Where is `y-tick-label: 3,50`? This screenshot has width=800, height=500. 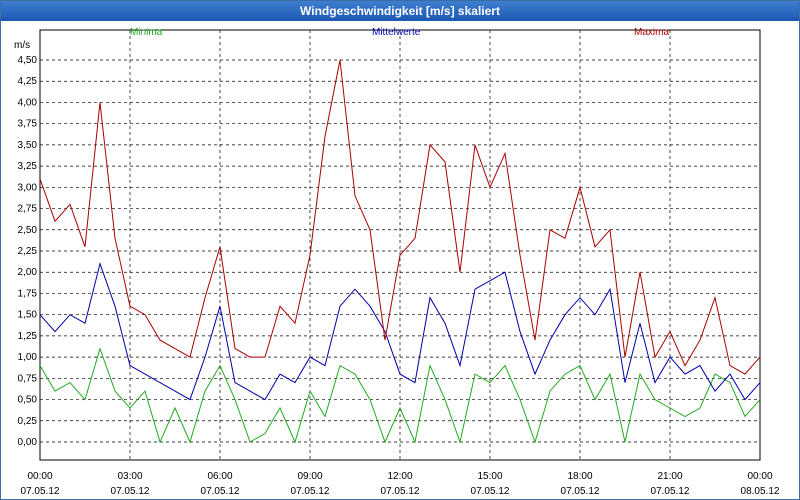 y-tick-label: 3,50 is located at coordinates (28, 145).